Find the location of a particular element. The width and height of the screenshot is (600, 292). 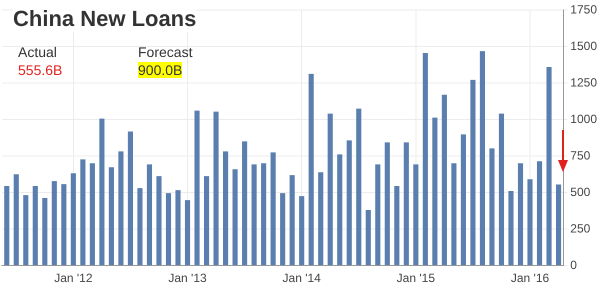

annotation: Actual is located at coordinates (37, 52).